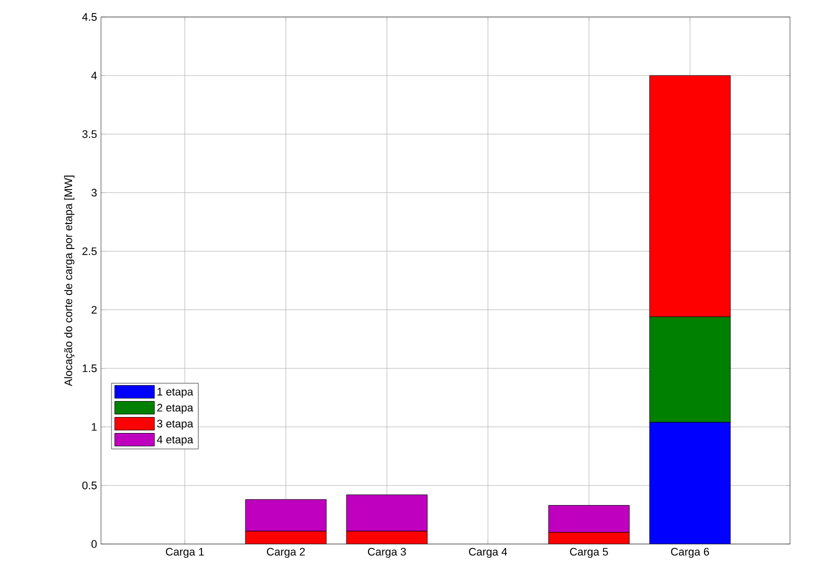 This screenshot has height=576, width=816. Describe the element at coordinates (94, 544) in the screenshot. I see `y-tick-label: 0` at that location.